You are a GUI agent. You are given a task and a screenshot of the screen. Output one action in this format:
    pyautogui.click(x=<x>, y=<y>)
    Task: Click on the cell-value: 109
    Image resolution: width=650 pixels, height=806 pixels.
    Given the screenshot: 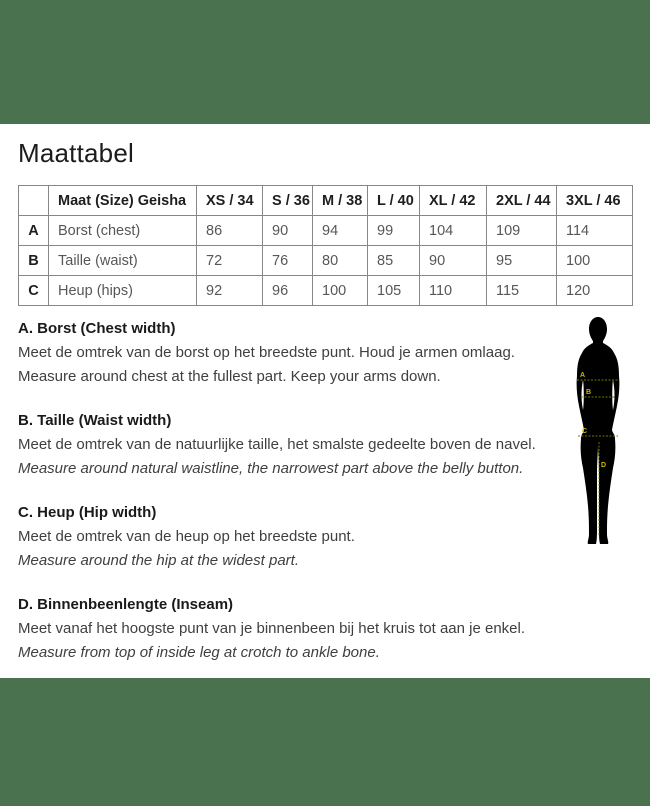 What is the action you would take?
    pyautogui.click(x=521, y=230)
    